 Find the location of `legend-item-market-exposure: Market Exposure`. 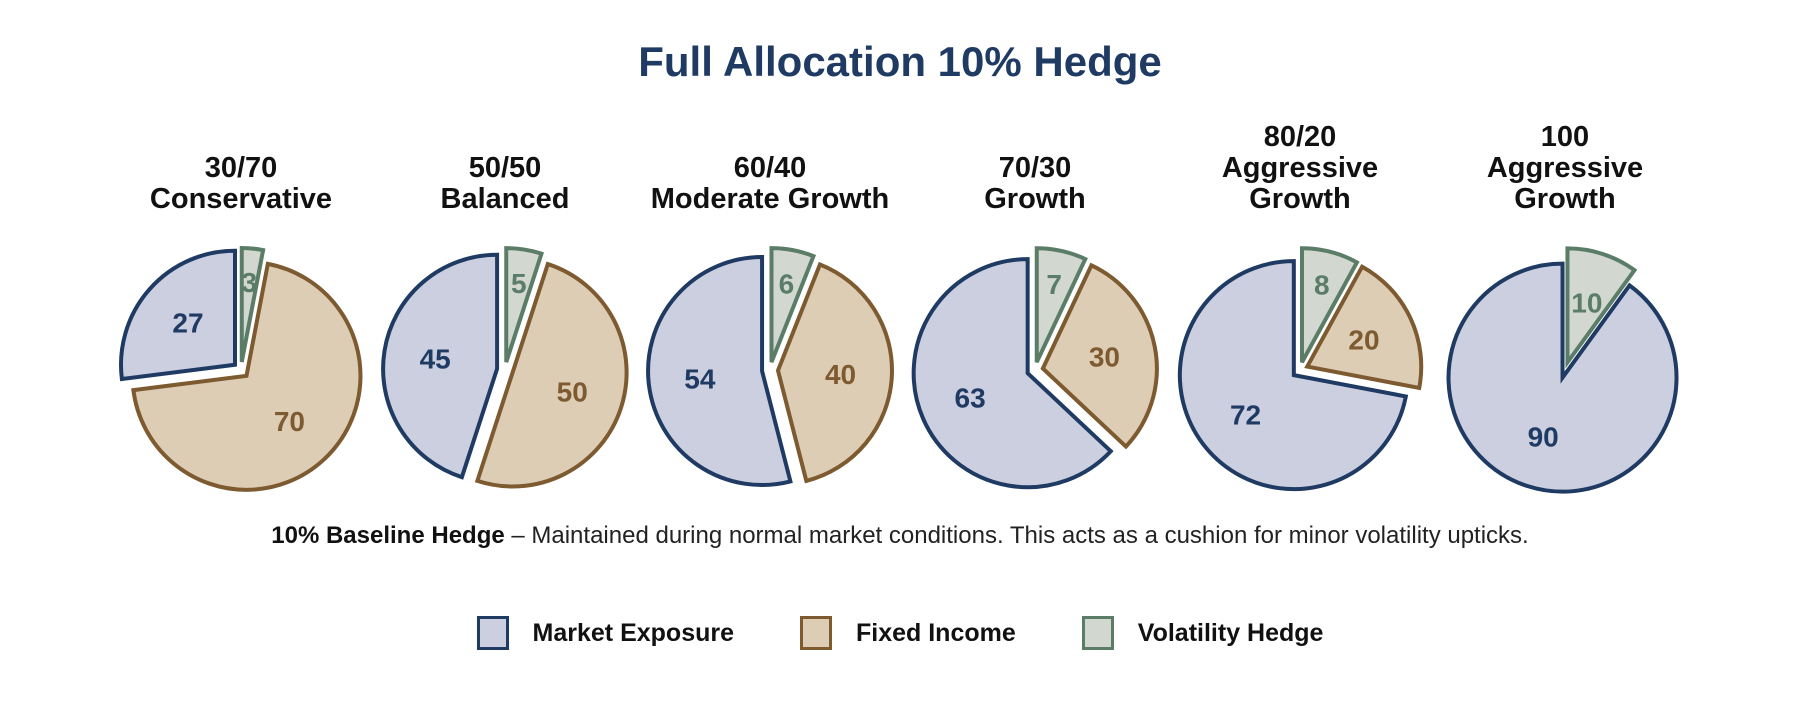

legend-item-market-exposure: Market Exposure is located at coordinates (605, 633).